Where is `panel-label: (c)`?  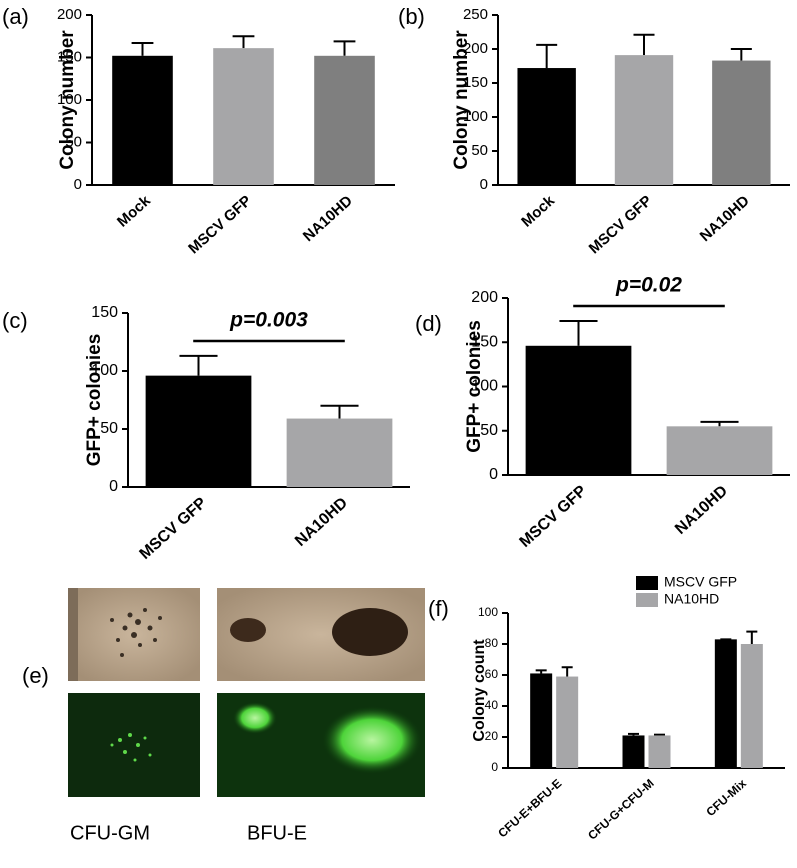 panel-label: (c) is located at coordinates (15, 320).